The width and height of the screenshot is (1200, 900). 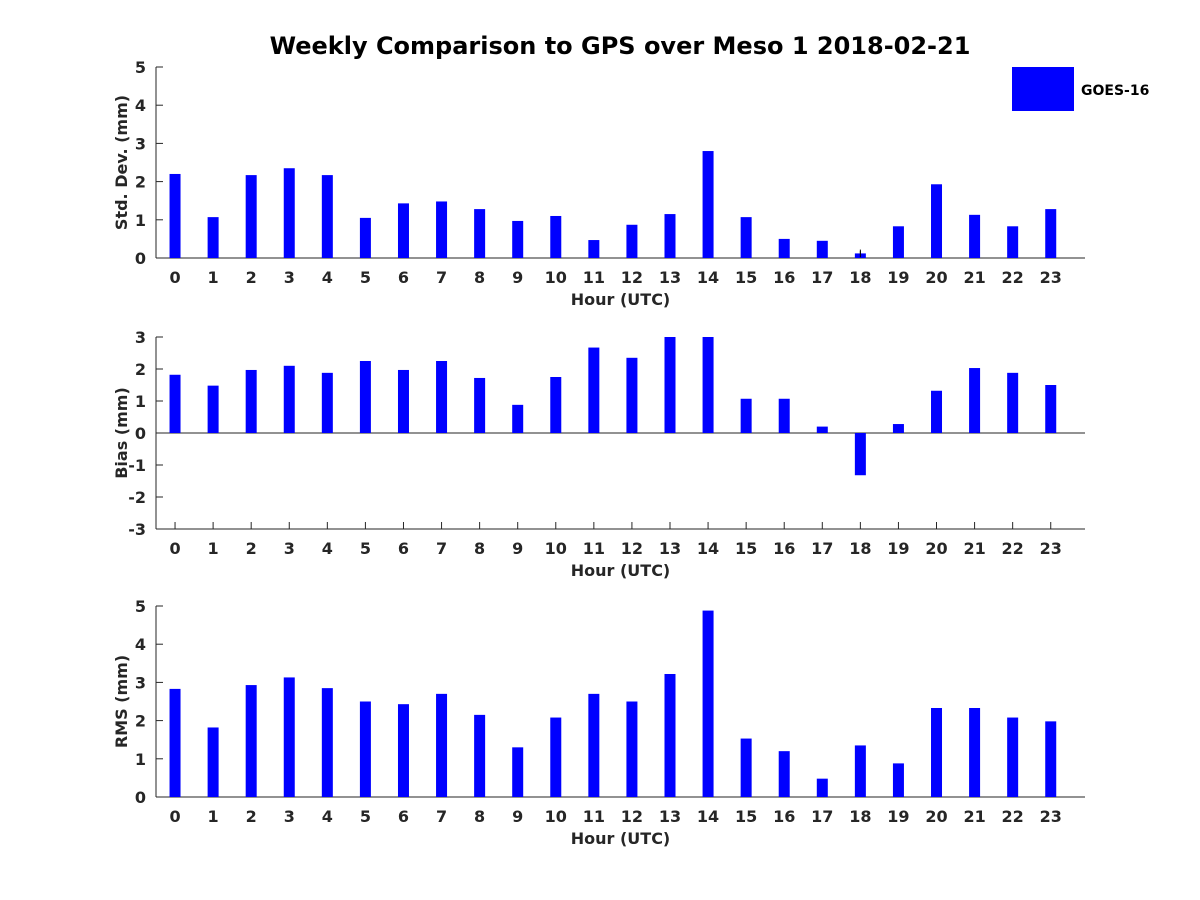 What do you see at coordinates (517, 277) in the screenshot?
I see `x-tick-label: 9` at bounding box center [517, 277].